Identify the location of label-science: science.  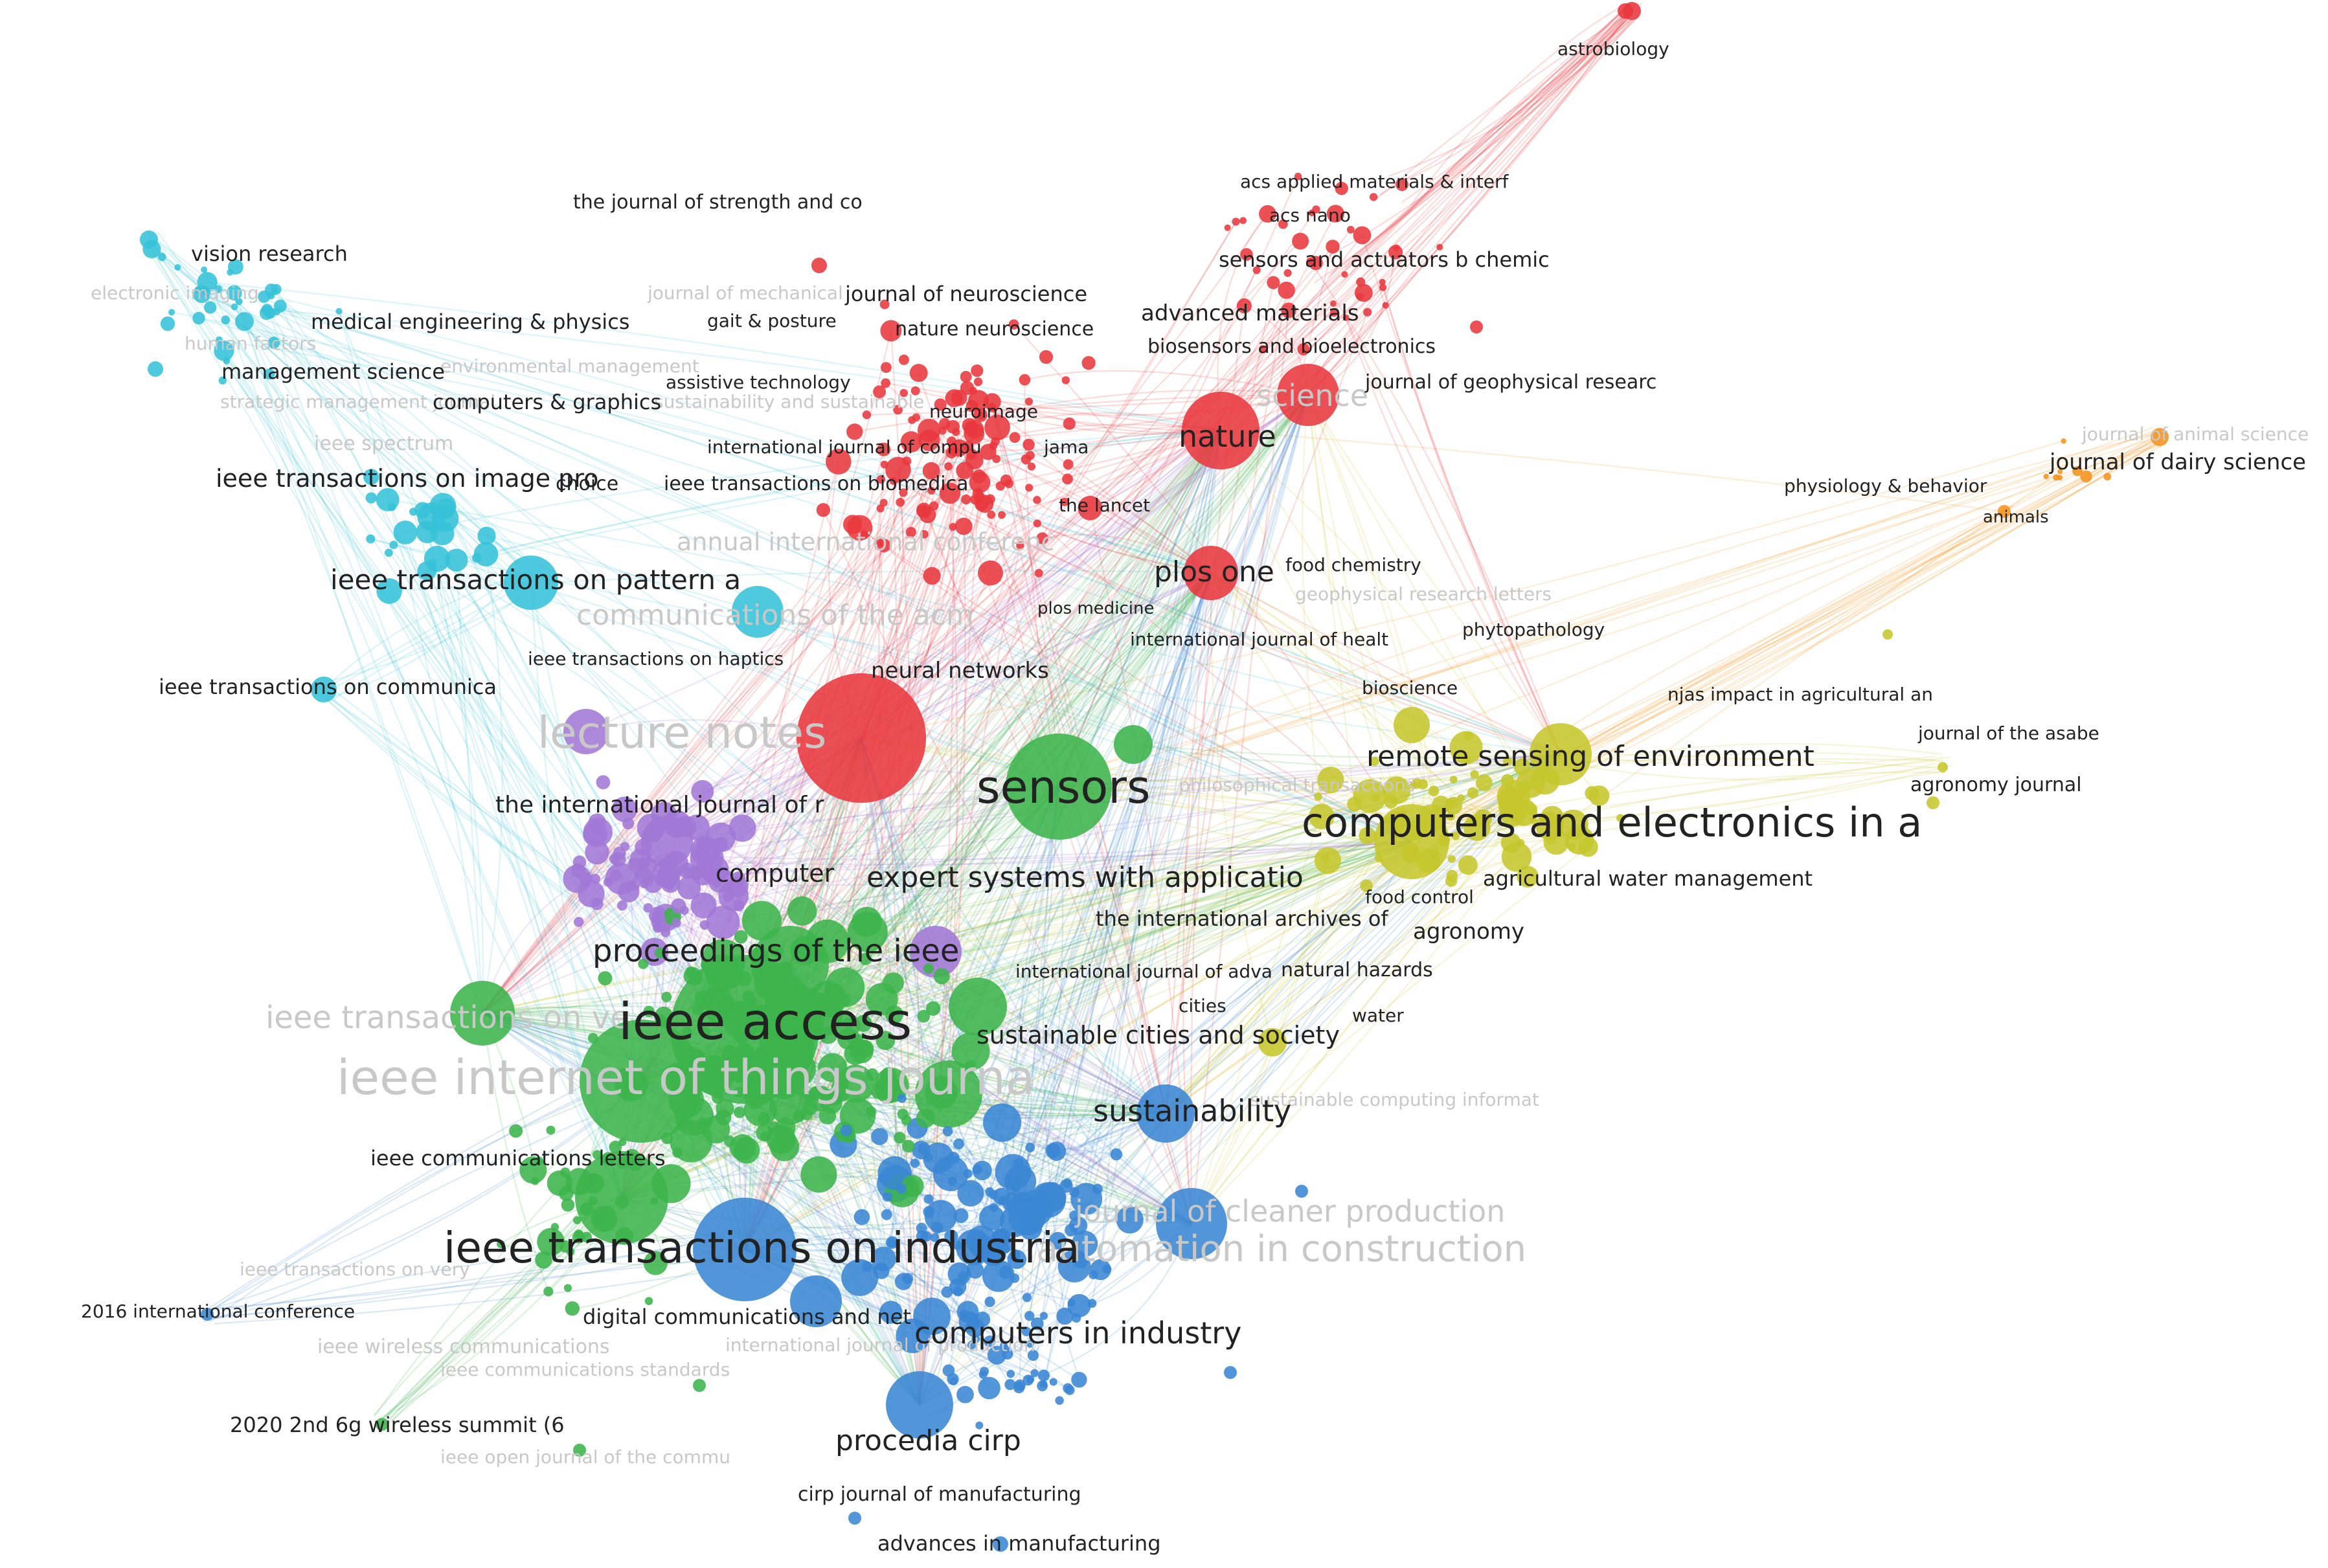
(1312, 395).